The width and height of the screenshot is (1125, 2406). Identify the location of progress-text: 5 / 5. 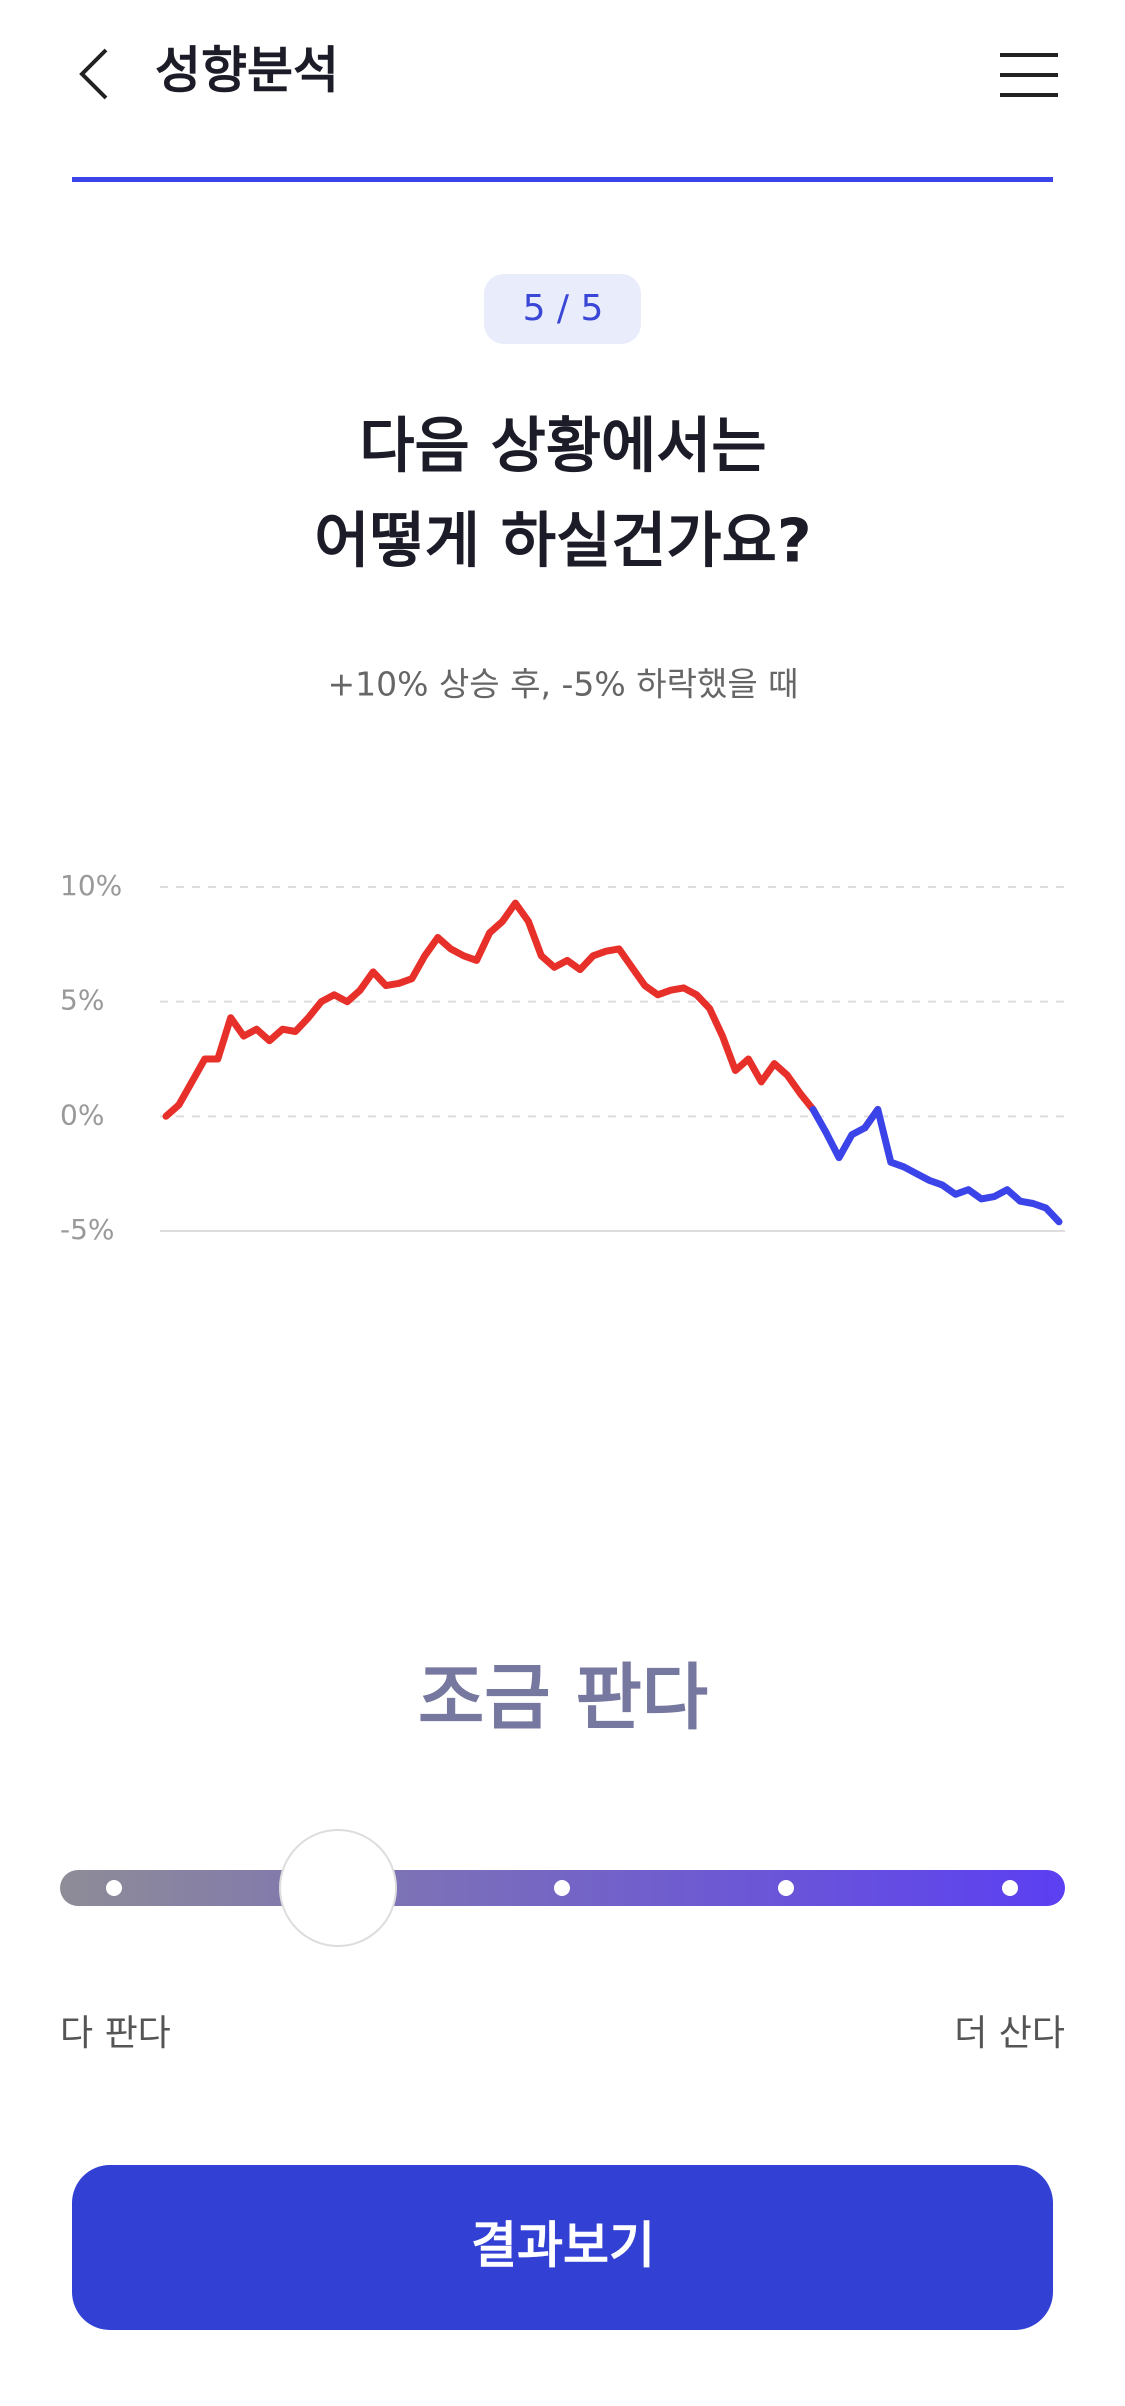
(563, 308).